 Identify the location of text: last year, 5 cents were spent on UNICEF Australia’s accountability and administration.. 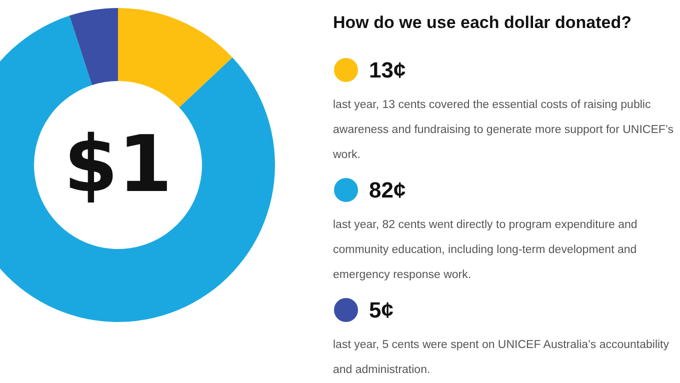
(501, 357).